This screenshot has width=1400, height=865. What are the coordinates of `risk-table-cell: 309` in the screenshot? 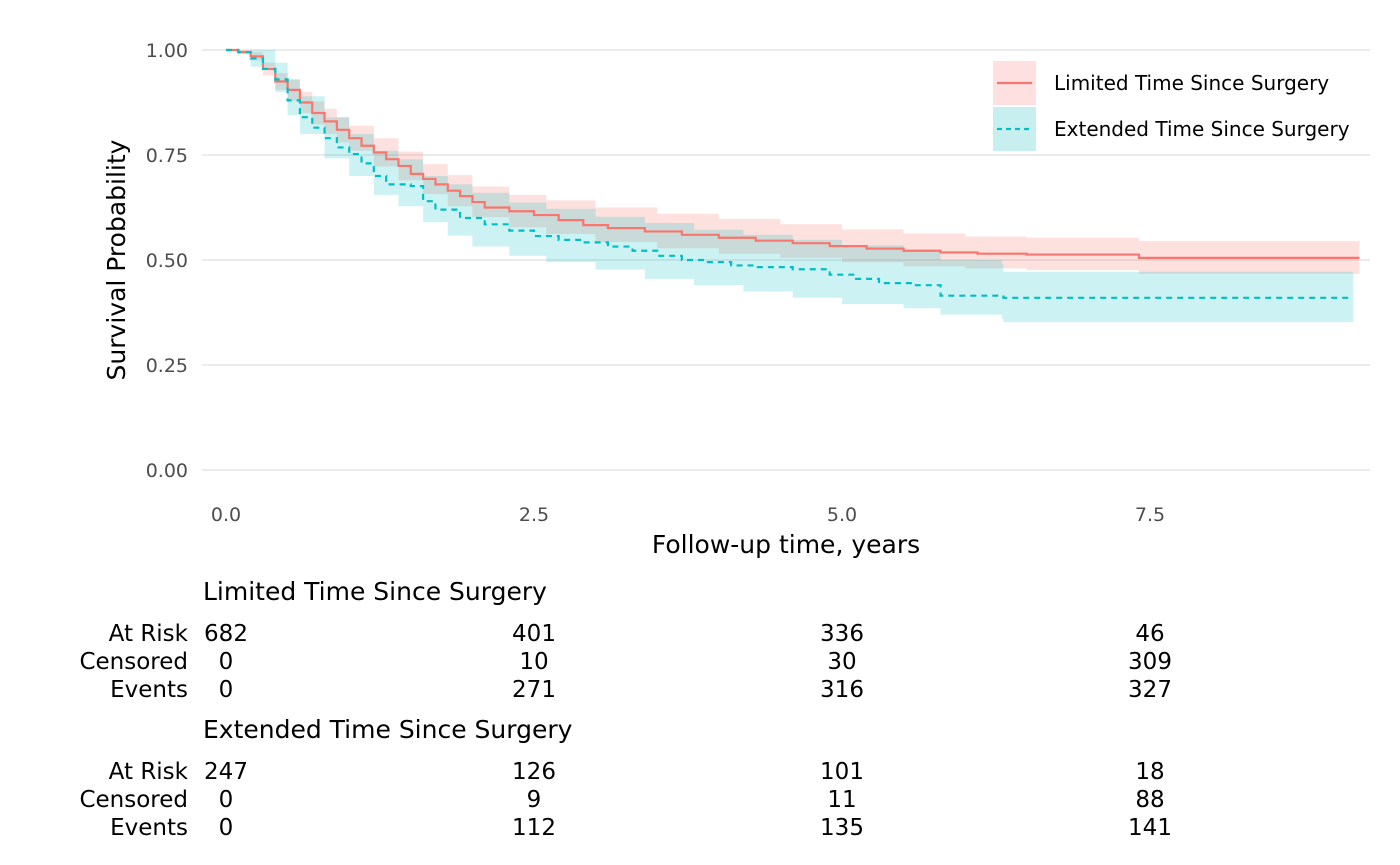 It's located at (1150, 662).